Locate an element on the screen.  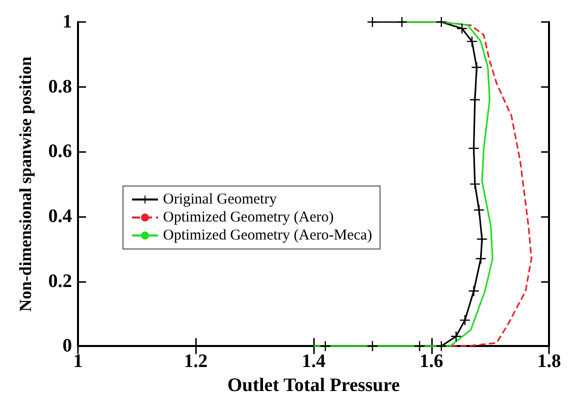
y-tick-label: 0.8 is located at coordinates (60, 87).